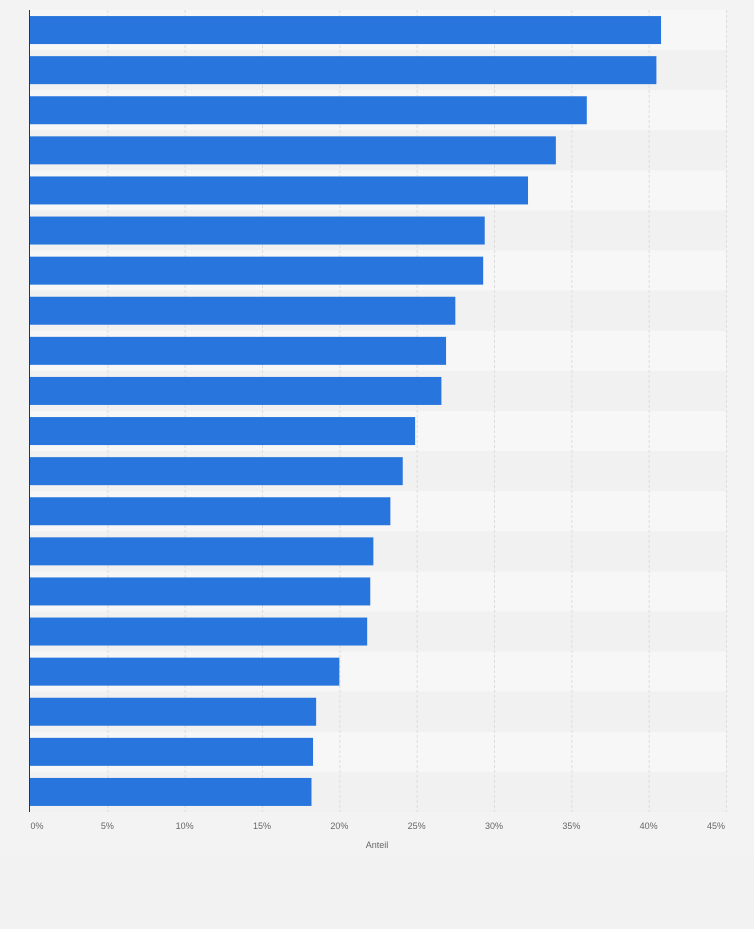 The height and width of the screenshot is (929, 754). What do you see at coordinates (417, 826) in the screenshot?
I see `x-tick-label: 25%` at bounding box center [417, 826].